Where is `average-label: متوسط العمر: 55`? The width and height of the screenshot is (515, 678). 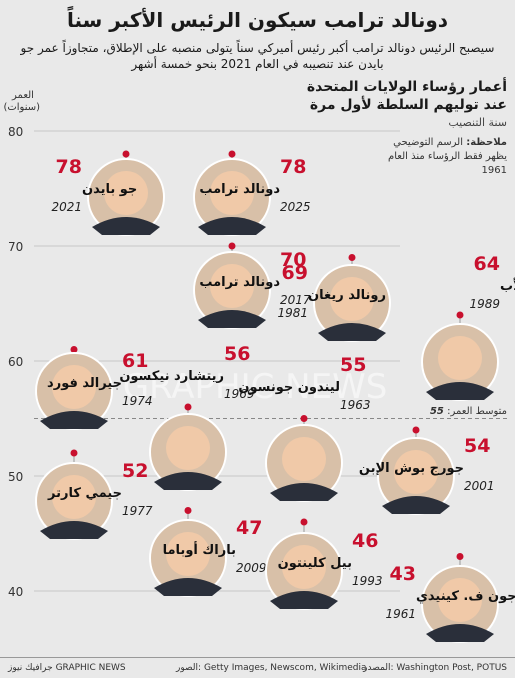
average-label: متوسط العمر: 55 is located at coordinates (468, 411).